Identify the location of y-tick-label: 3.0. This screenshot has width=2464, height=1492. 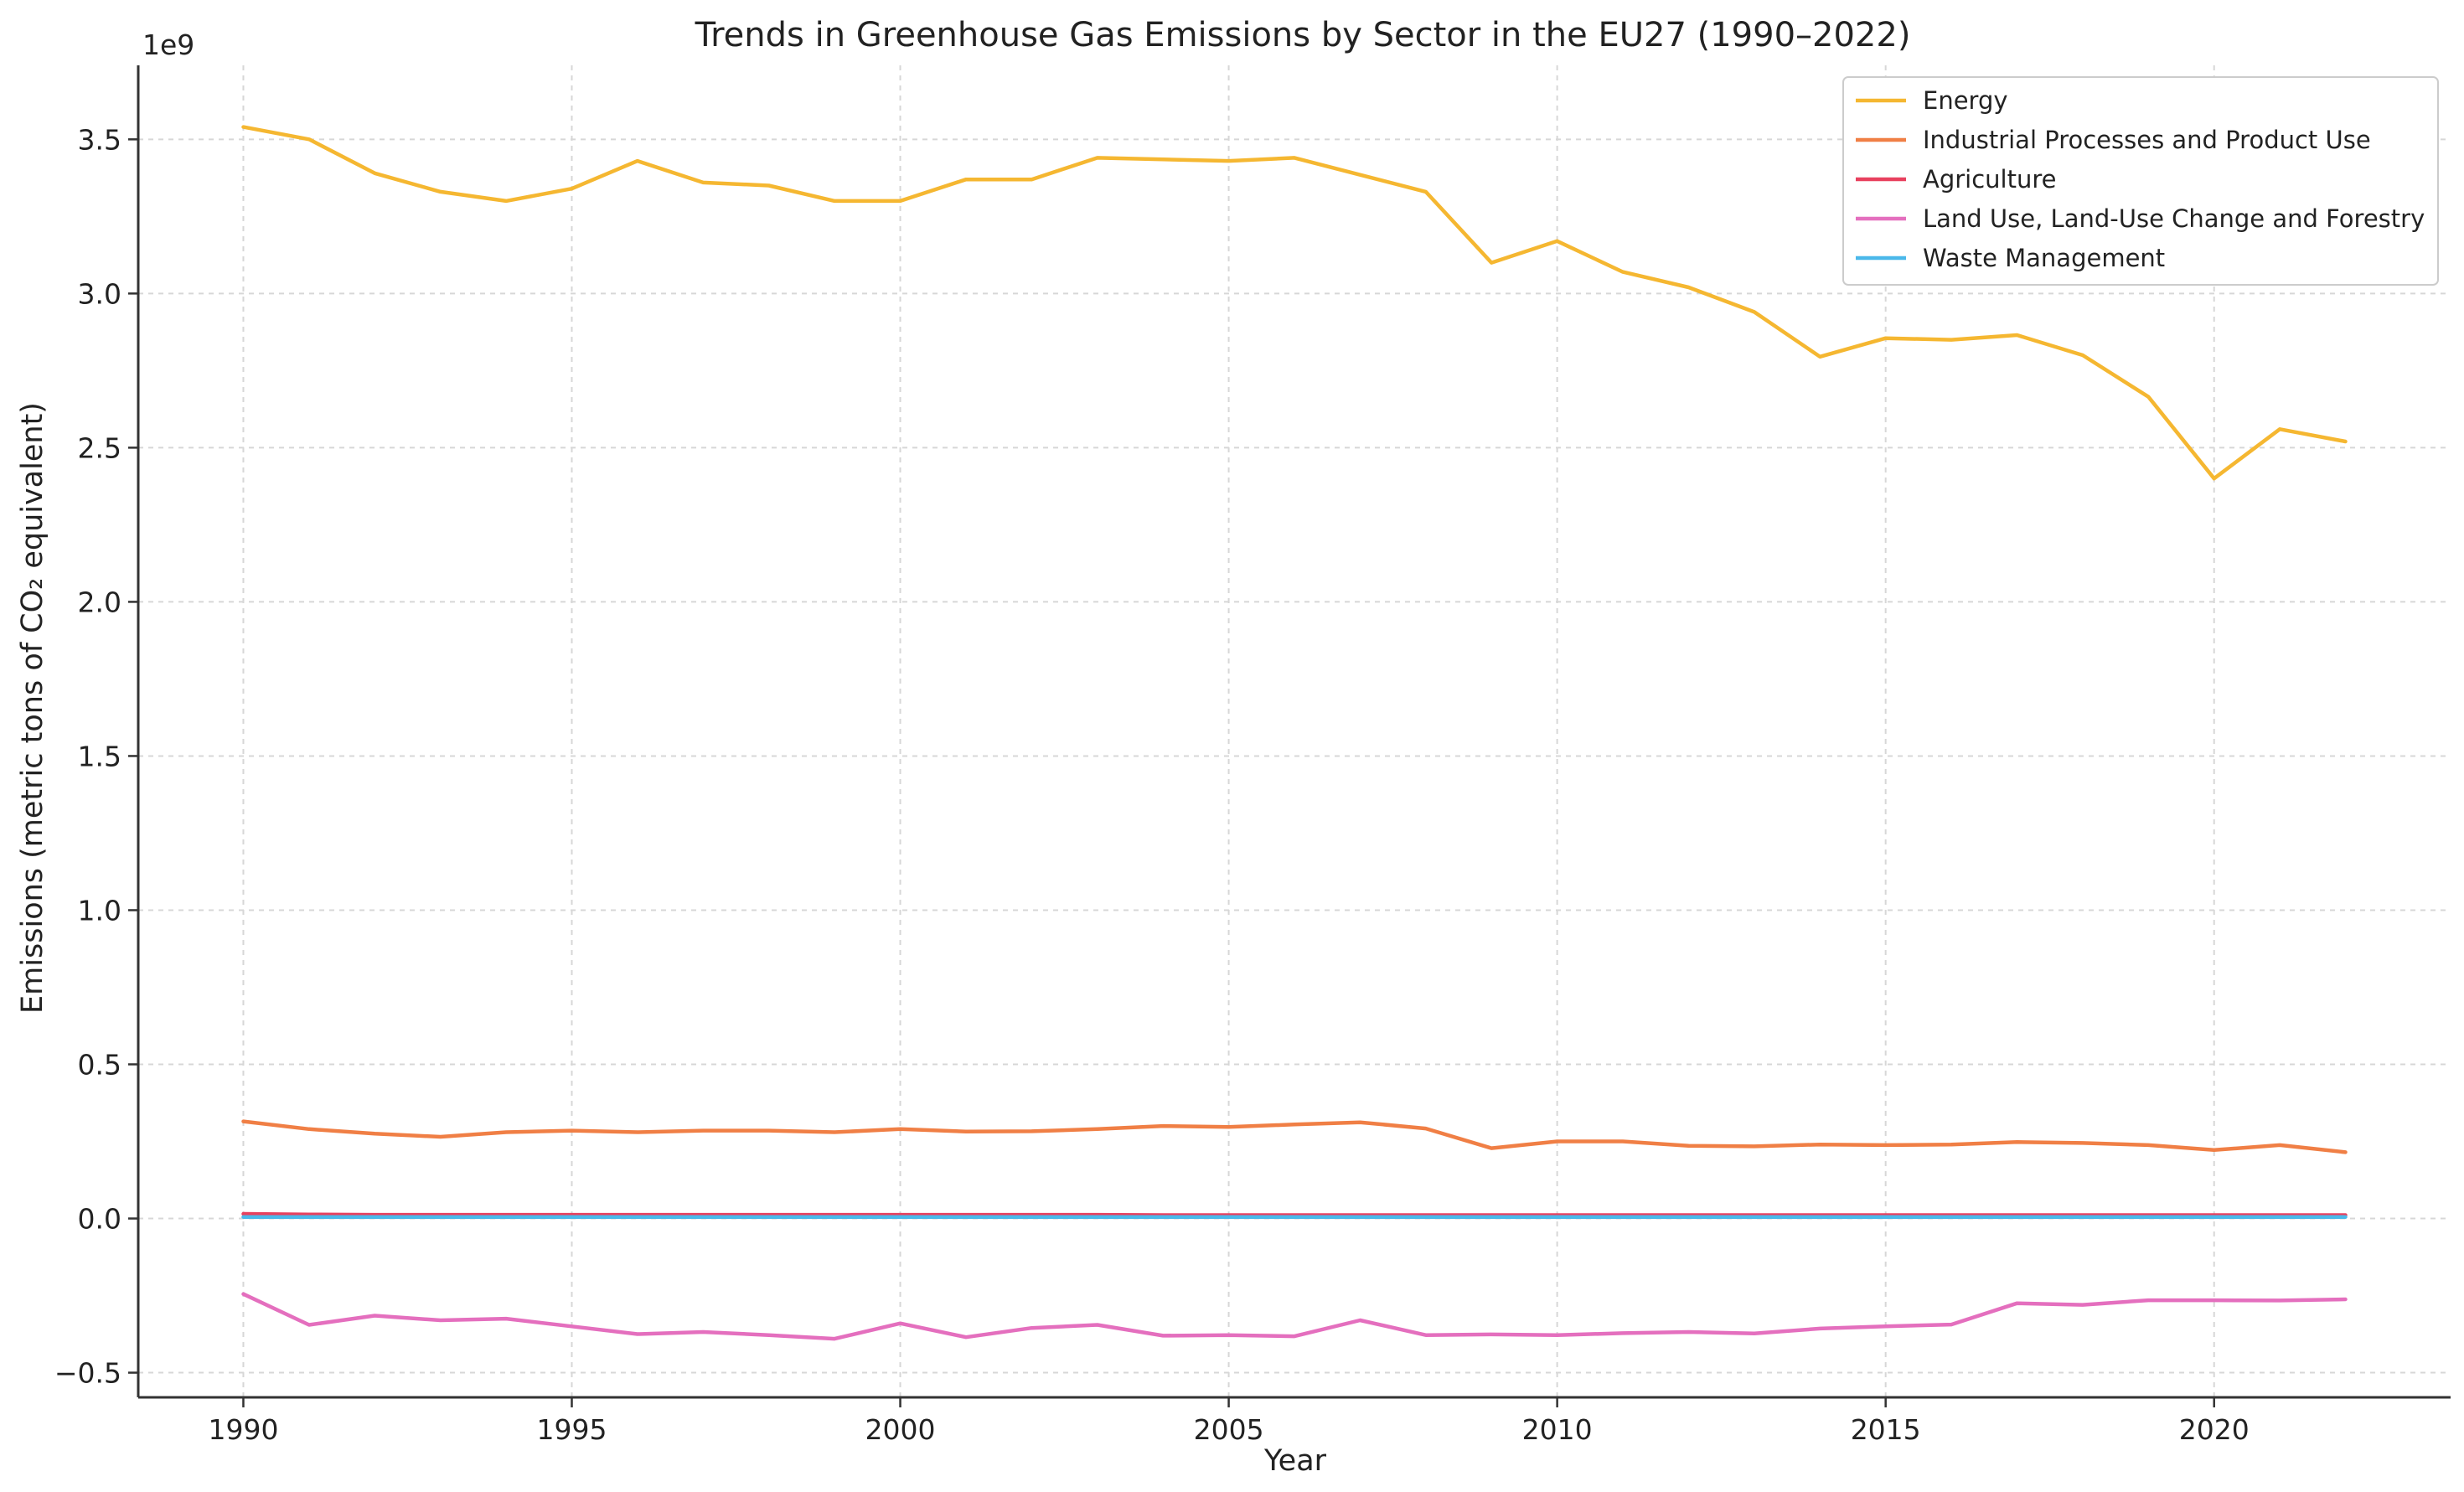
(99, 293).